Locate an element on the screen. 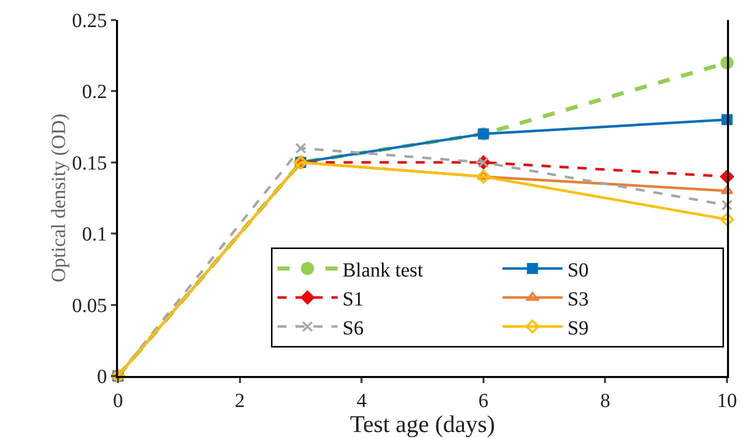  x-tick-label: 8 is located at coordinates (605, 401).